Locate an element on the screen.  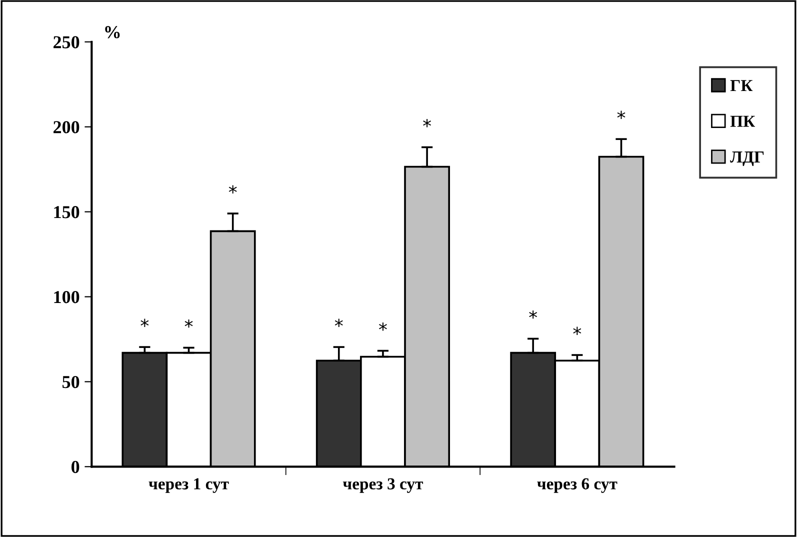
y-tick-label: 150 is located at coordinates (67, 212).